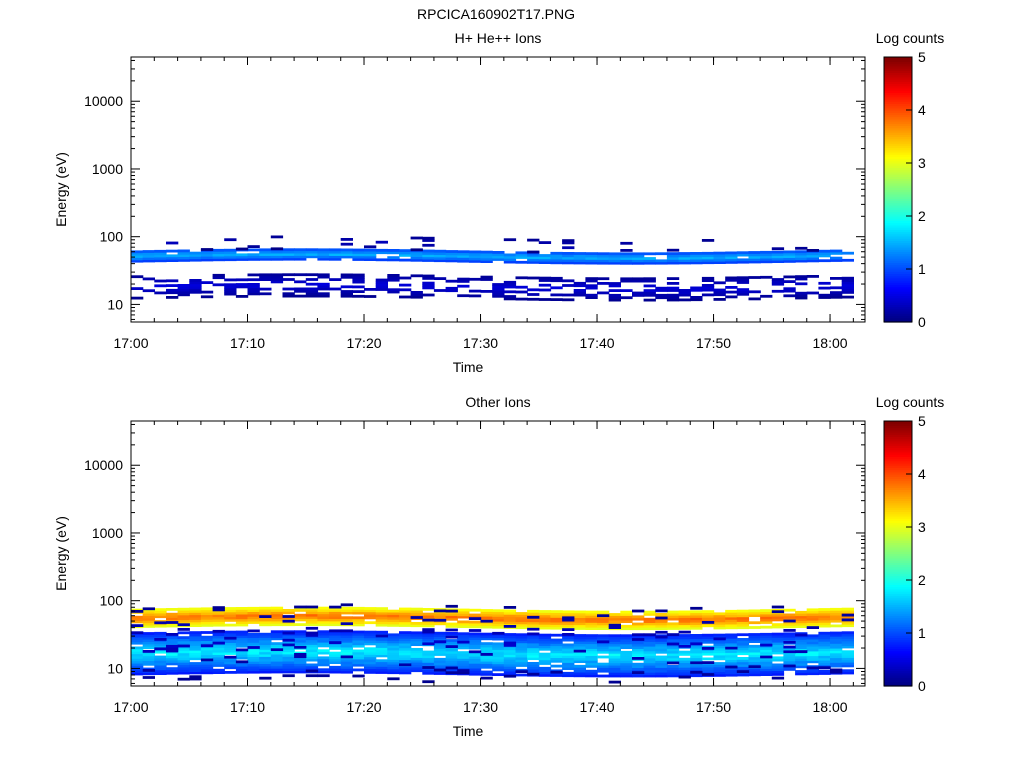 Image resolution: width=1024 pixels, height=768 pixels. What do you see at coordinates (103, 101) in the screenshot?
I see `y-tick-label: 10000` at bounding box center [103, 101].